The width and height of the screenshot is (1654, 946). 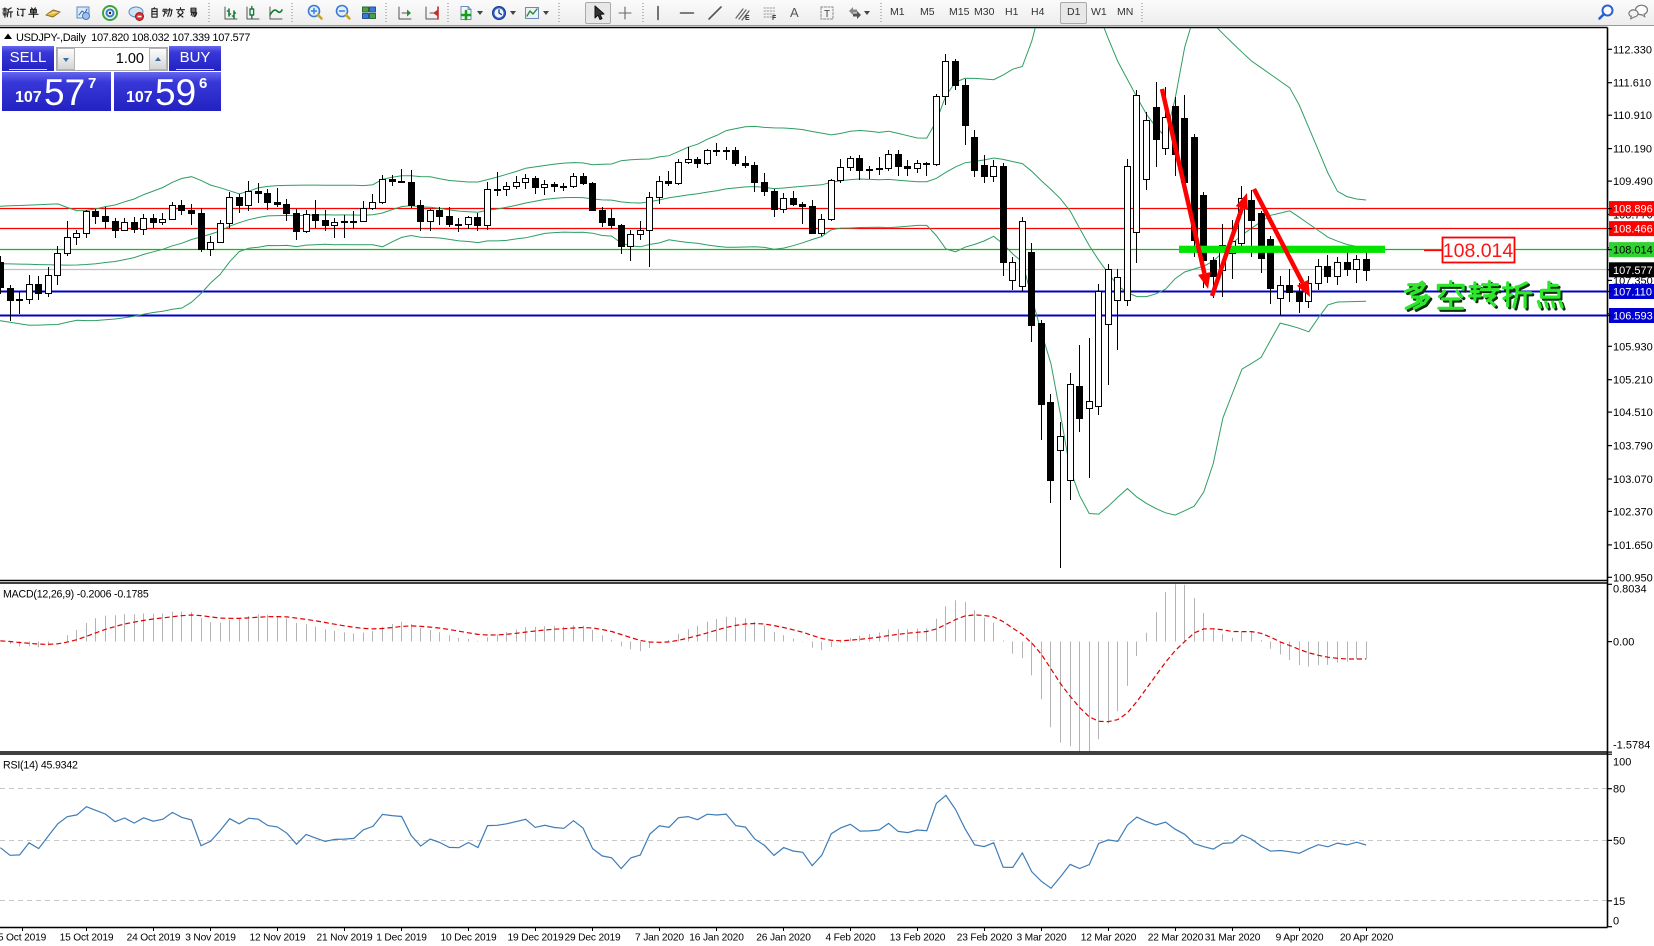 What do you see at coordinates (1623, 643) in the screenshot?
I see `svg-text: 0.00` at bounding box center [1623, 643].